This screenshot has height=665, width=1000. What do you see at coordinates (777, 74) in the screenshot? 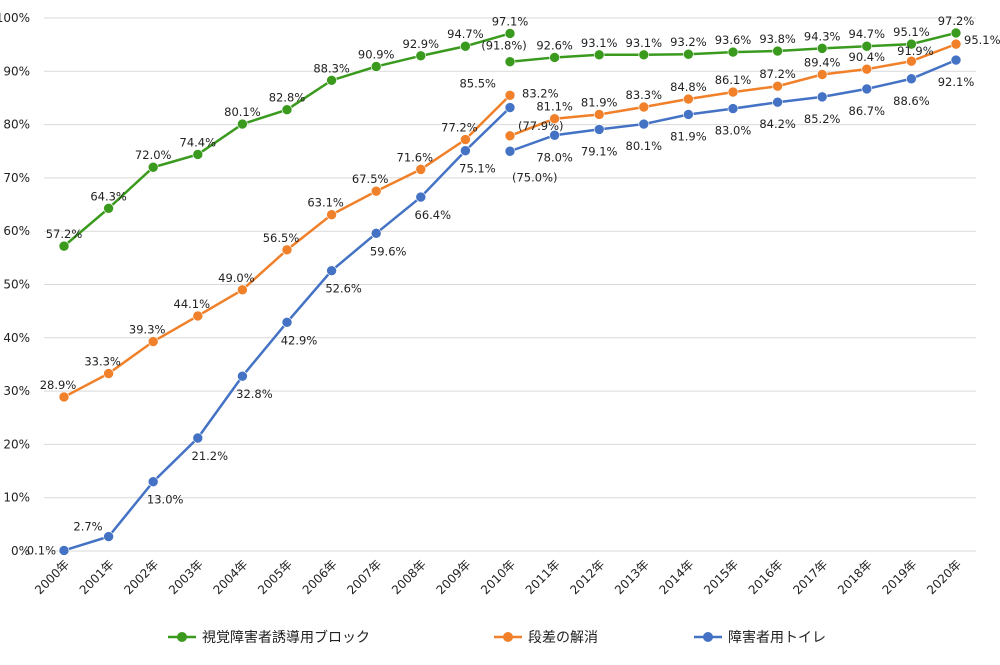
I see `data-label: 87.2%` at bounding box center [777, 74].